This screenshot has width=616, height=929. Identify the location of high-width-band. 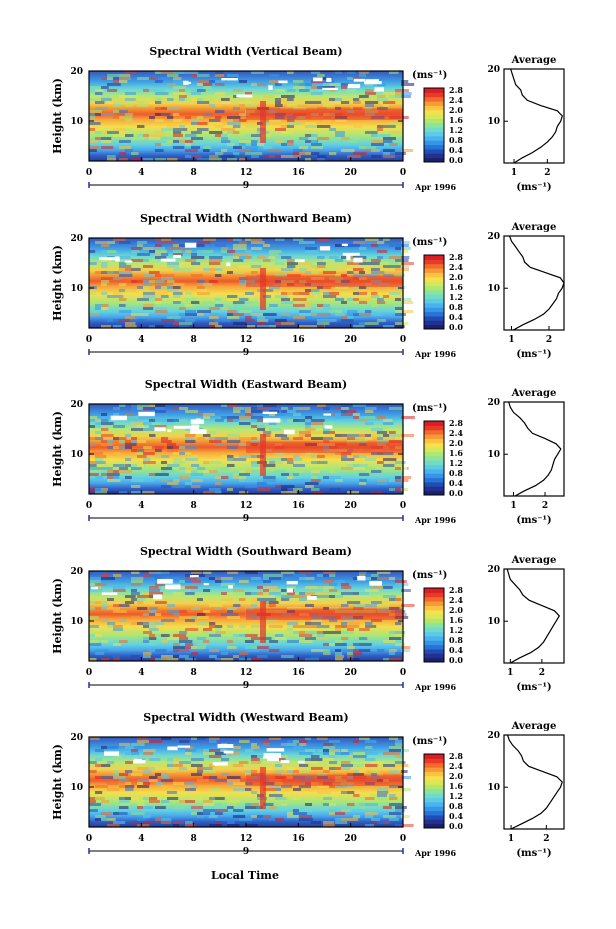
(324, 614).